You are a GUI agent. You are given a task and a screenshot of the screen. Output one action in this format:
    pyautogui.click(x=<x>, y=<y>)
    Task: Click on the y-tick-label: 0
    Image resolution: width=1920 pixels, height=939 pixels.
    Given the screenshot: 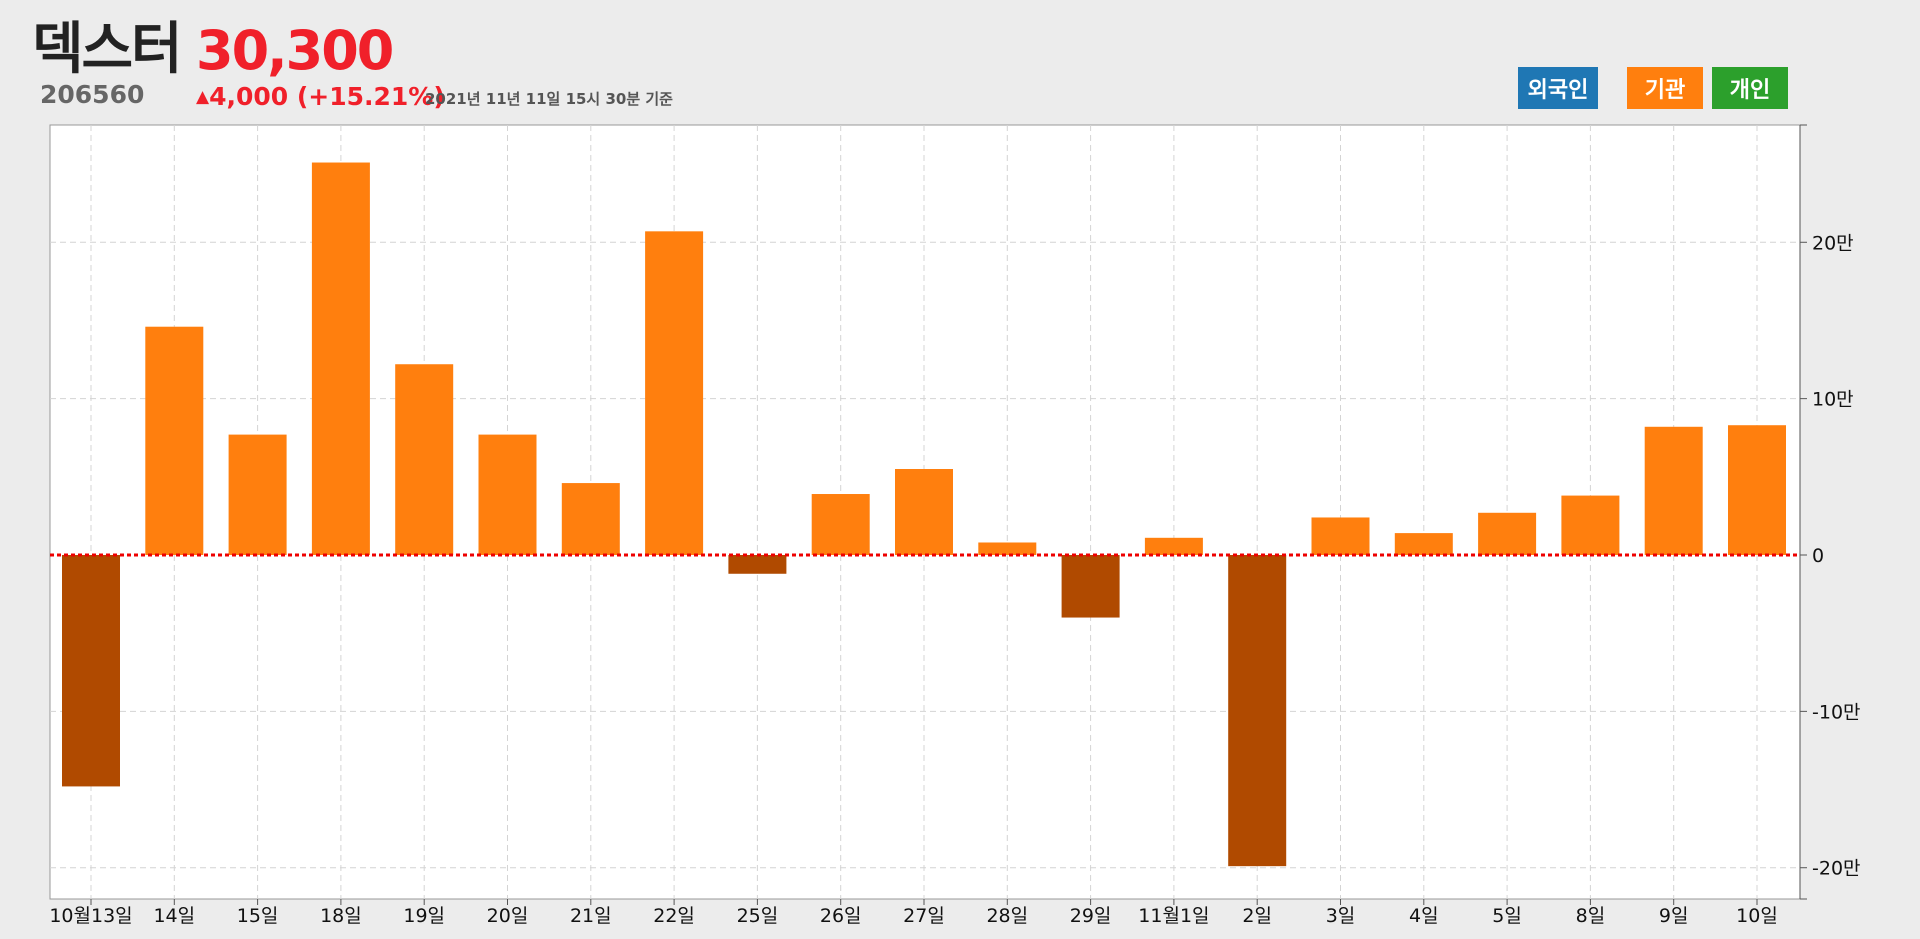 What is the action you would take?
    pyautogui.click(x=1818, y=556)
    